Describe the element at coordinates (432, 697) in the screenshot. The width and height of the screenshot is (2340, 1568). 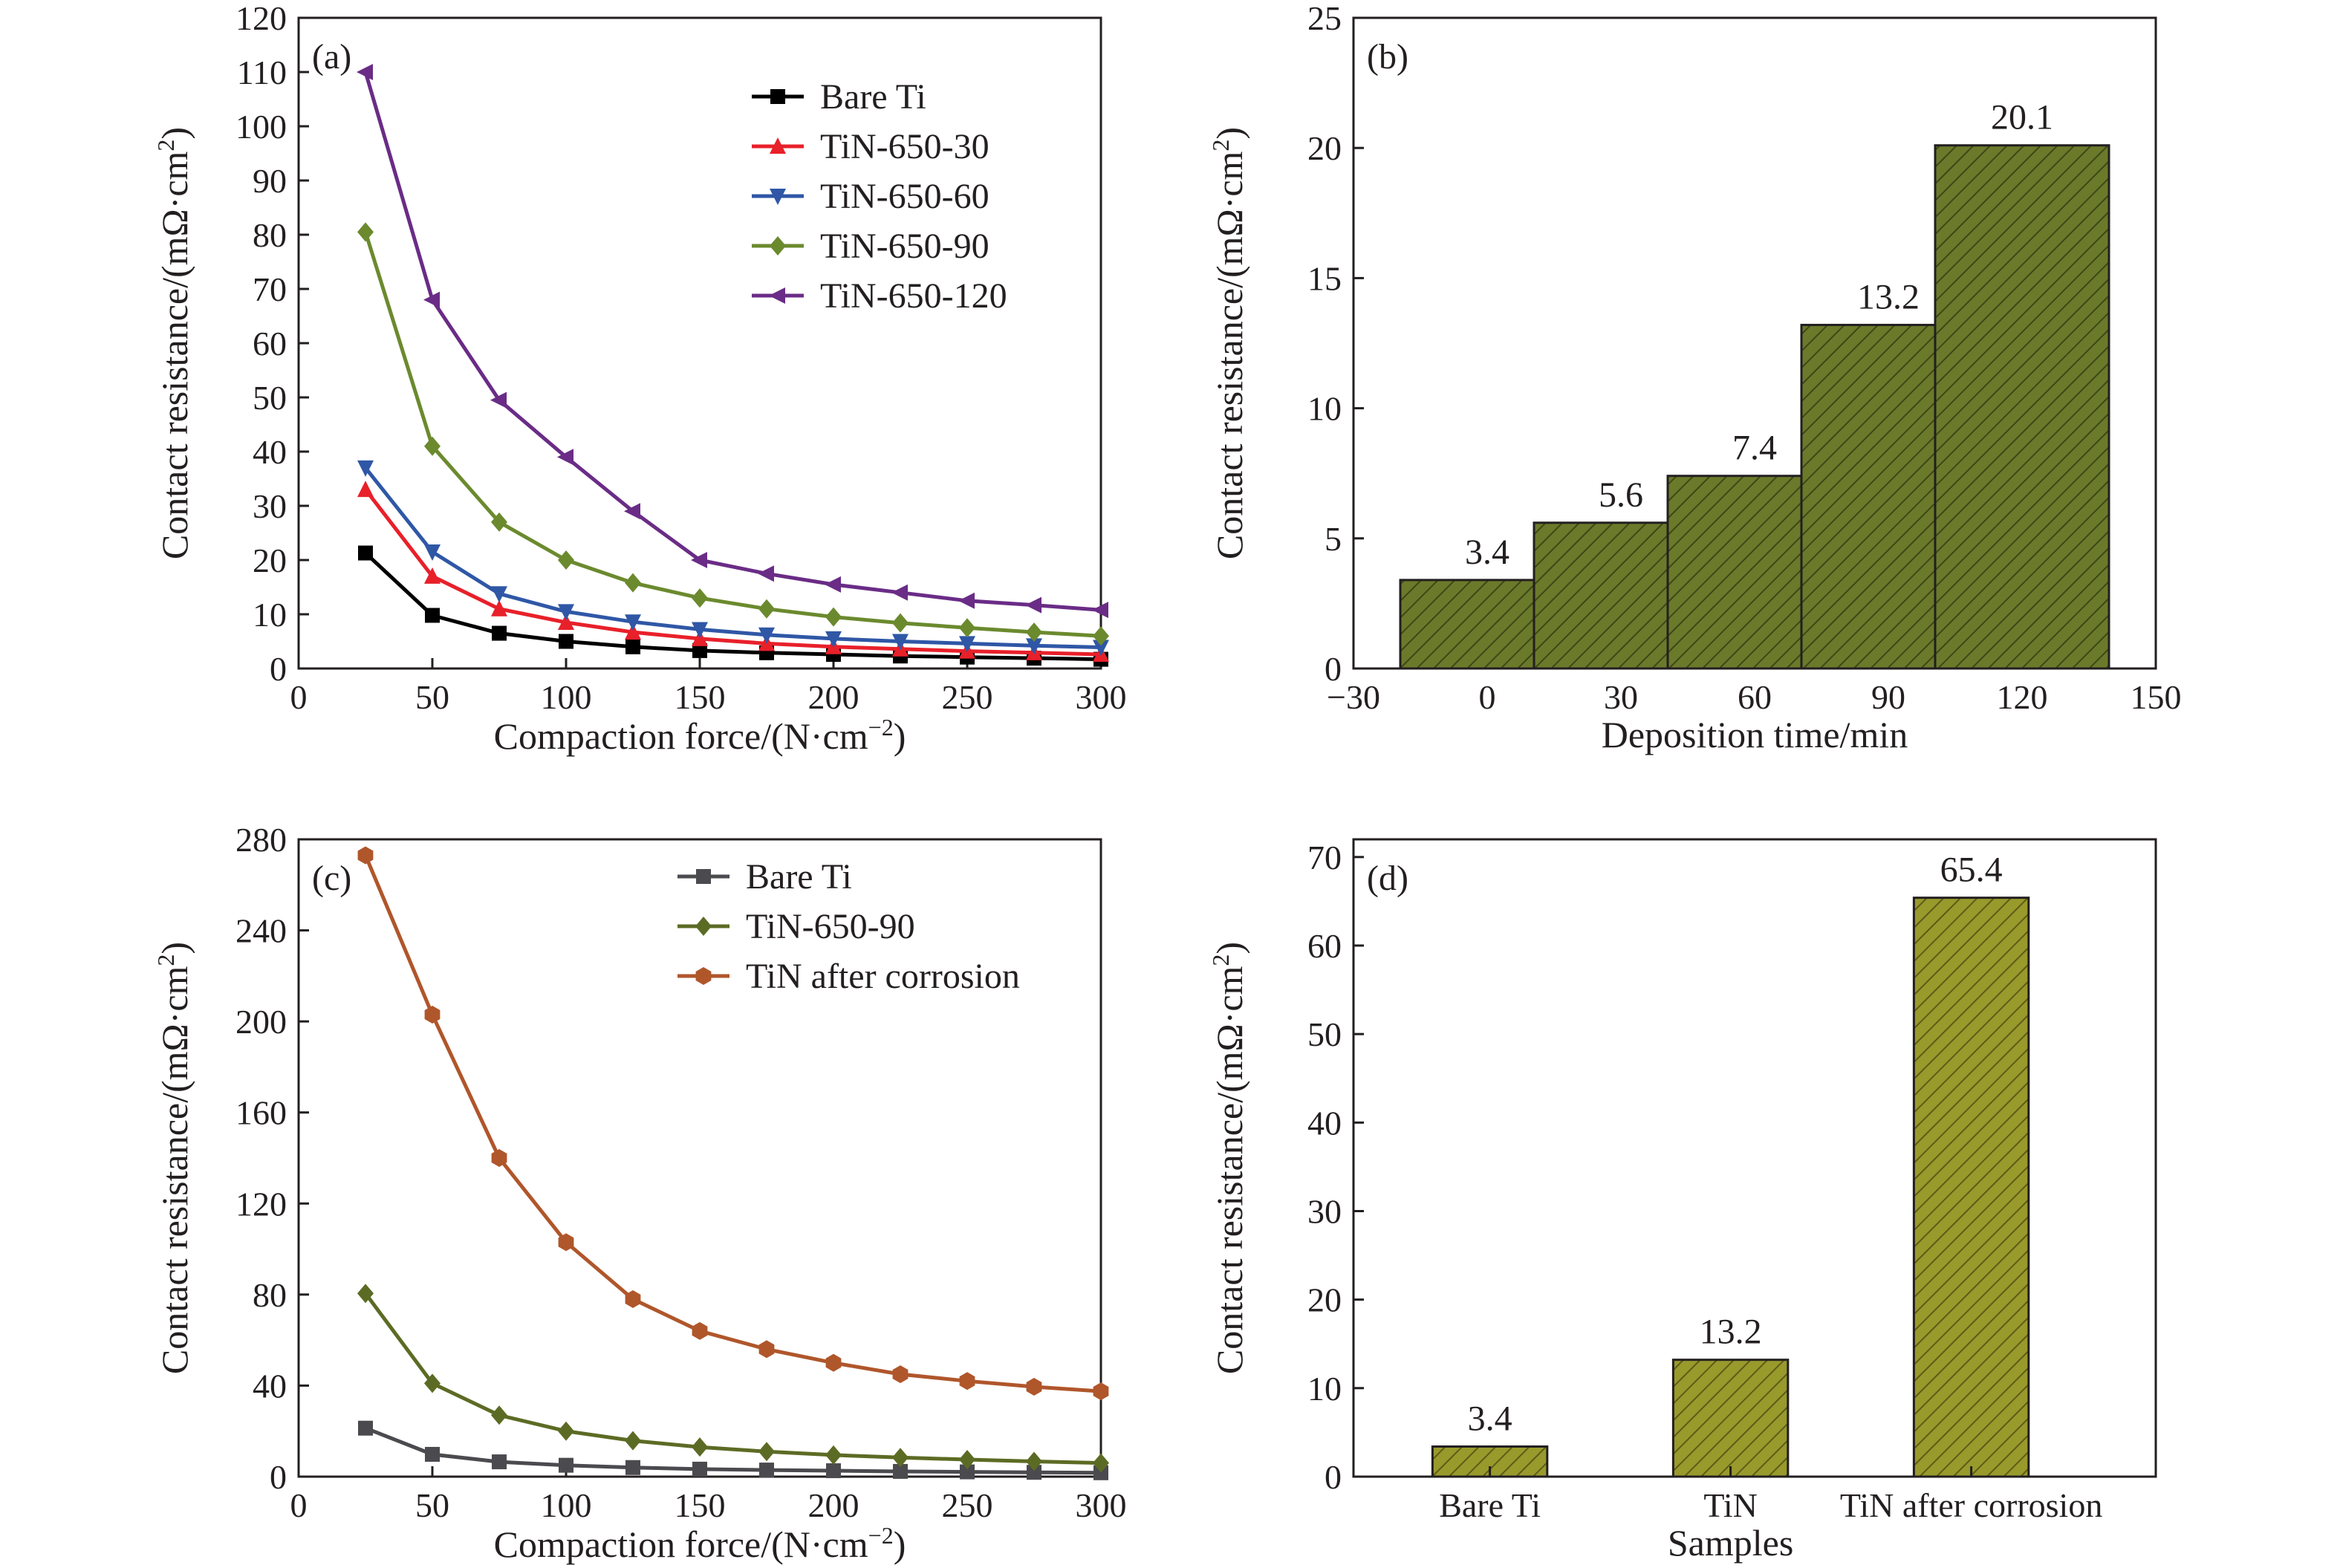
I see `x-tick-label: 50` at that location.